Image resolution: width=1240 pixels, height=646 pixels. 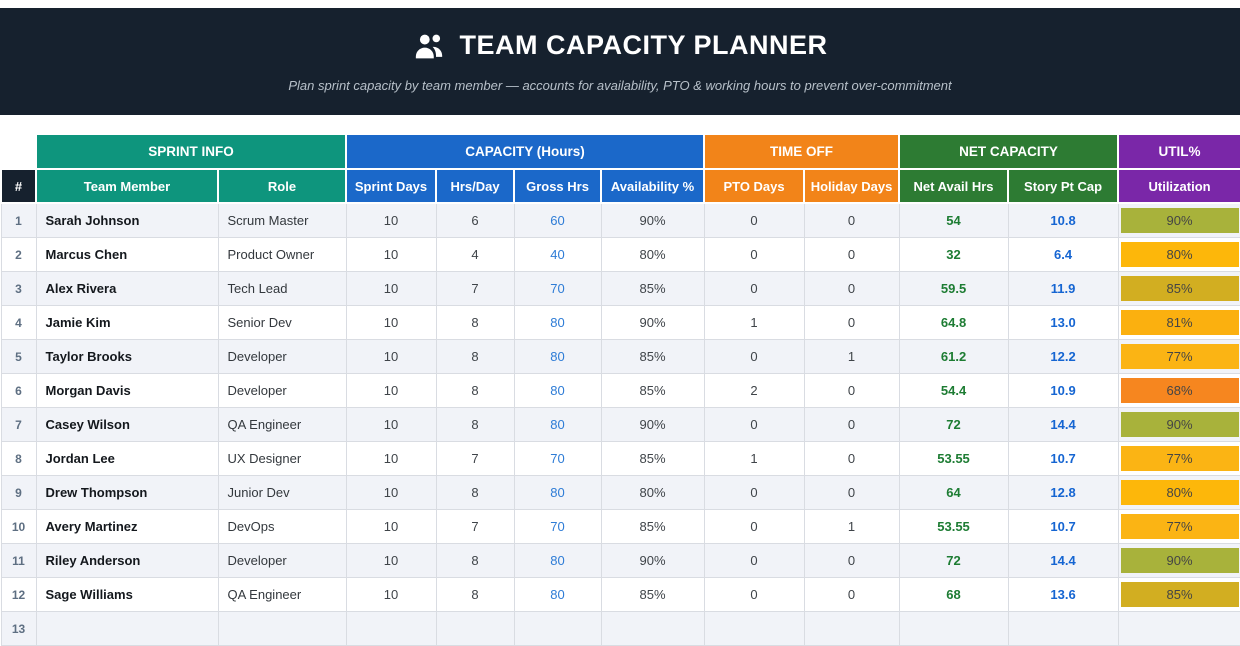 What do you see at coordinates (953, 356) in the screenshot?
I see `net-avail-hrs-cell: 61.2` at bounding box center [953, 356].